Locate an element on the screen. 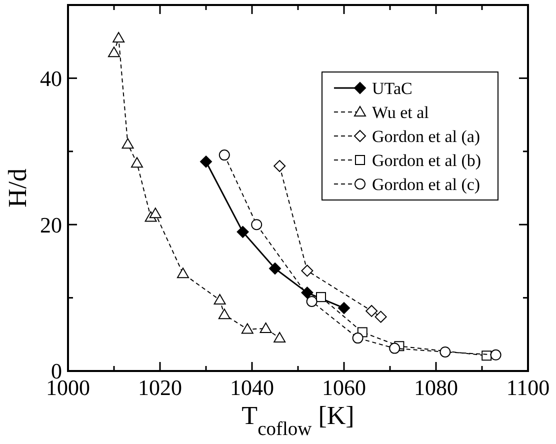 The height and width of the screenshot is (444, 556). legend-label: Gordon et al (a) is located at coordinates (426, 136).